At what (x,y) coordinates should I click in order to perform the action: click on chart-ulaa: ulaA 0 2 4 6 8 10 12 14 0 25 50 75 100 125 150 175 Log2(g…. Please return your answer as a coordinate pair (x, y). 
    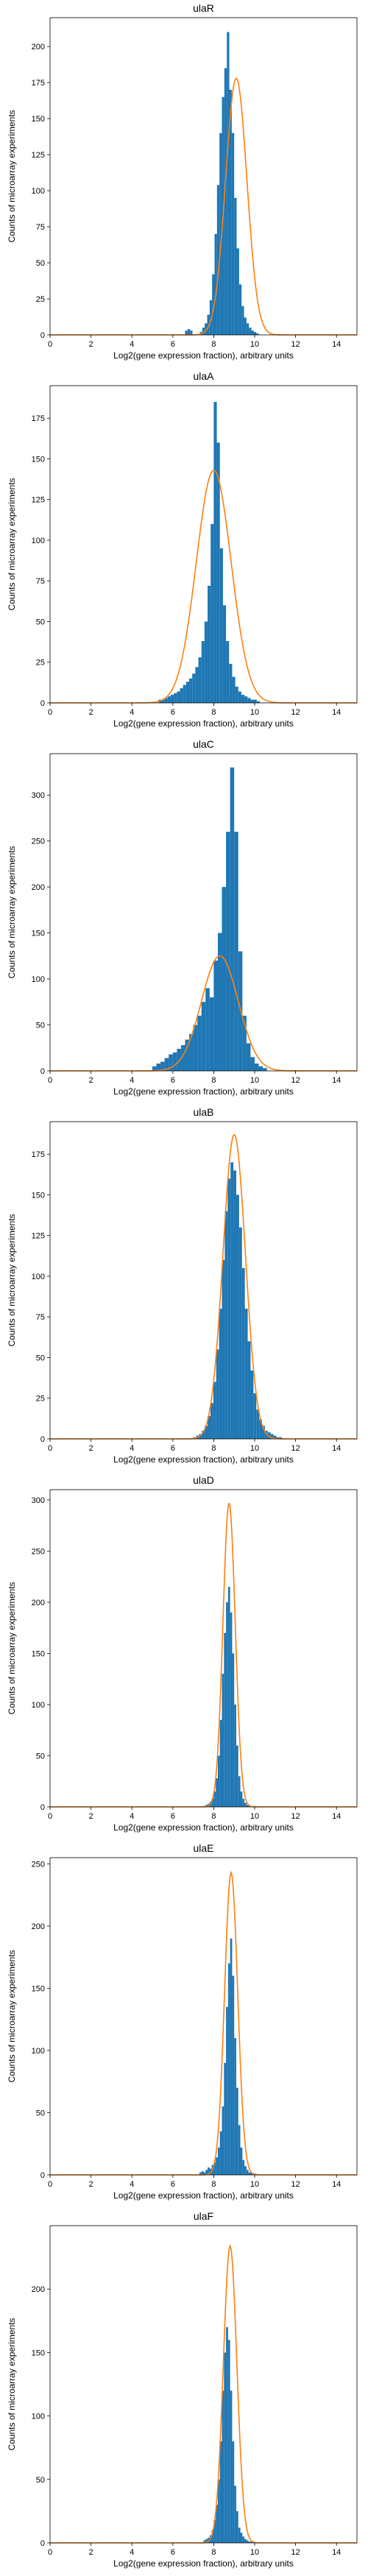
    Looking at the image, I should click on (182, 549).